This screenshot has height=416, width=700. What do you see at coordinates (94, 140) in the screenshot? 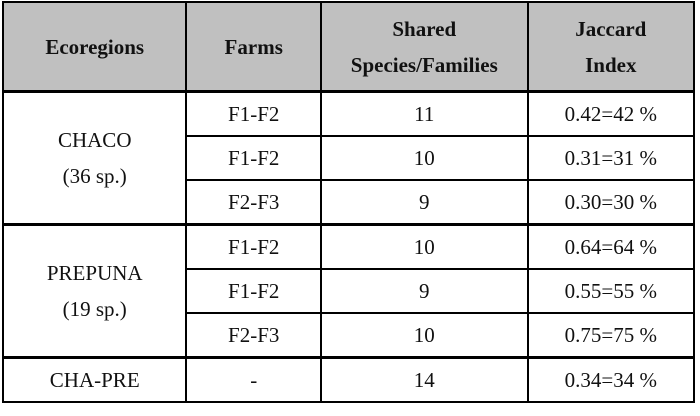
I see `ecoregion-name: CHACO` at bounding box center [94, 140].